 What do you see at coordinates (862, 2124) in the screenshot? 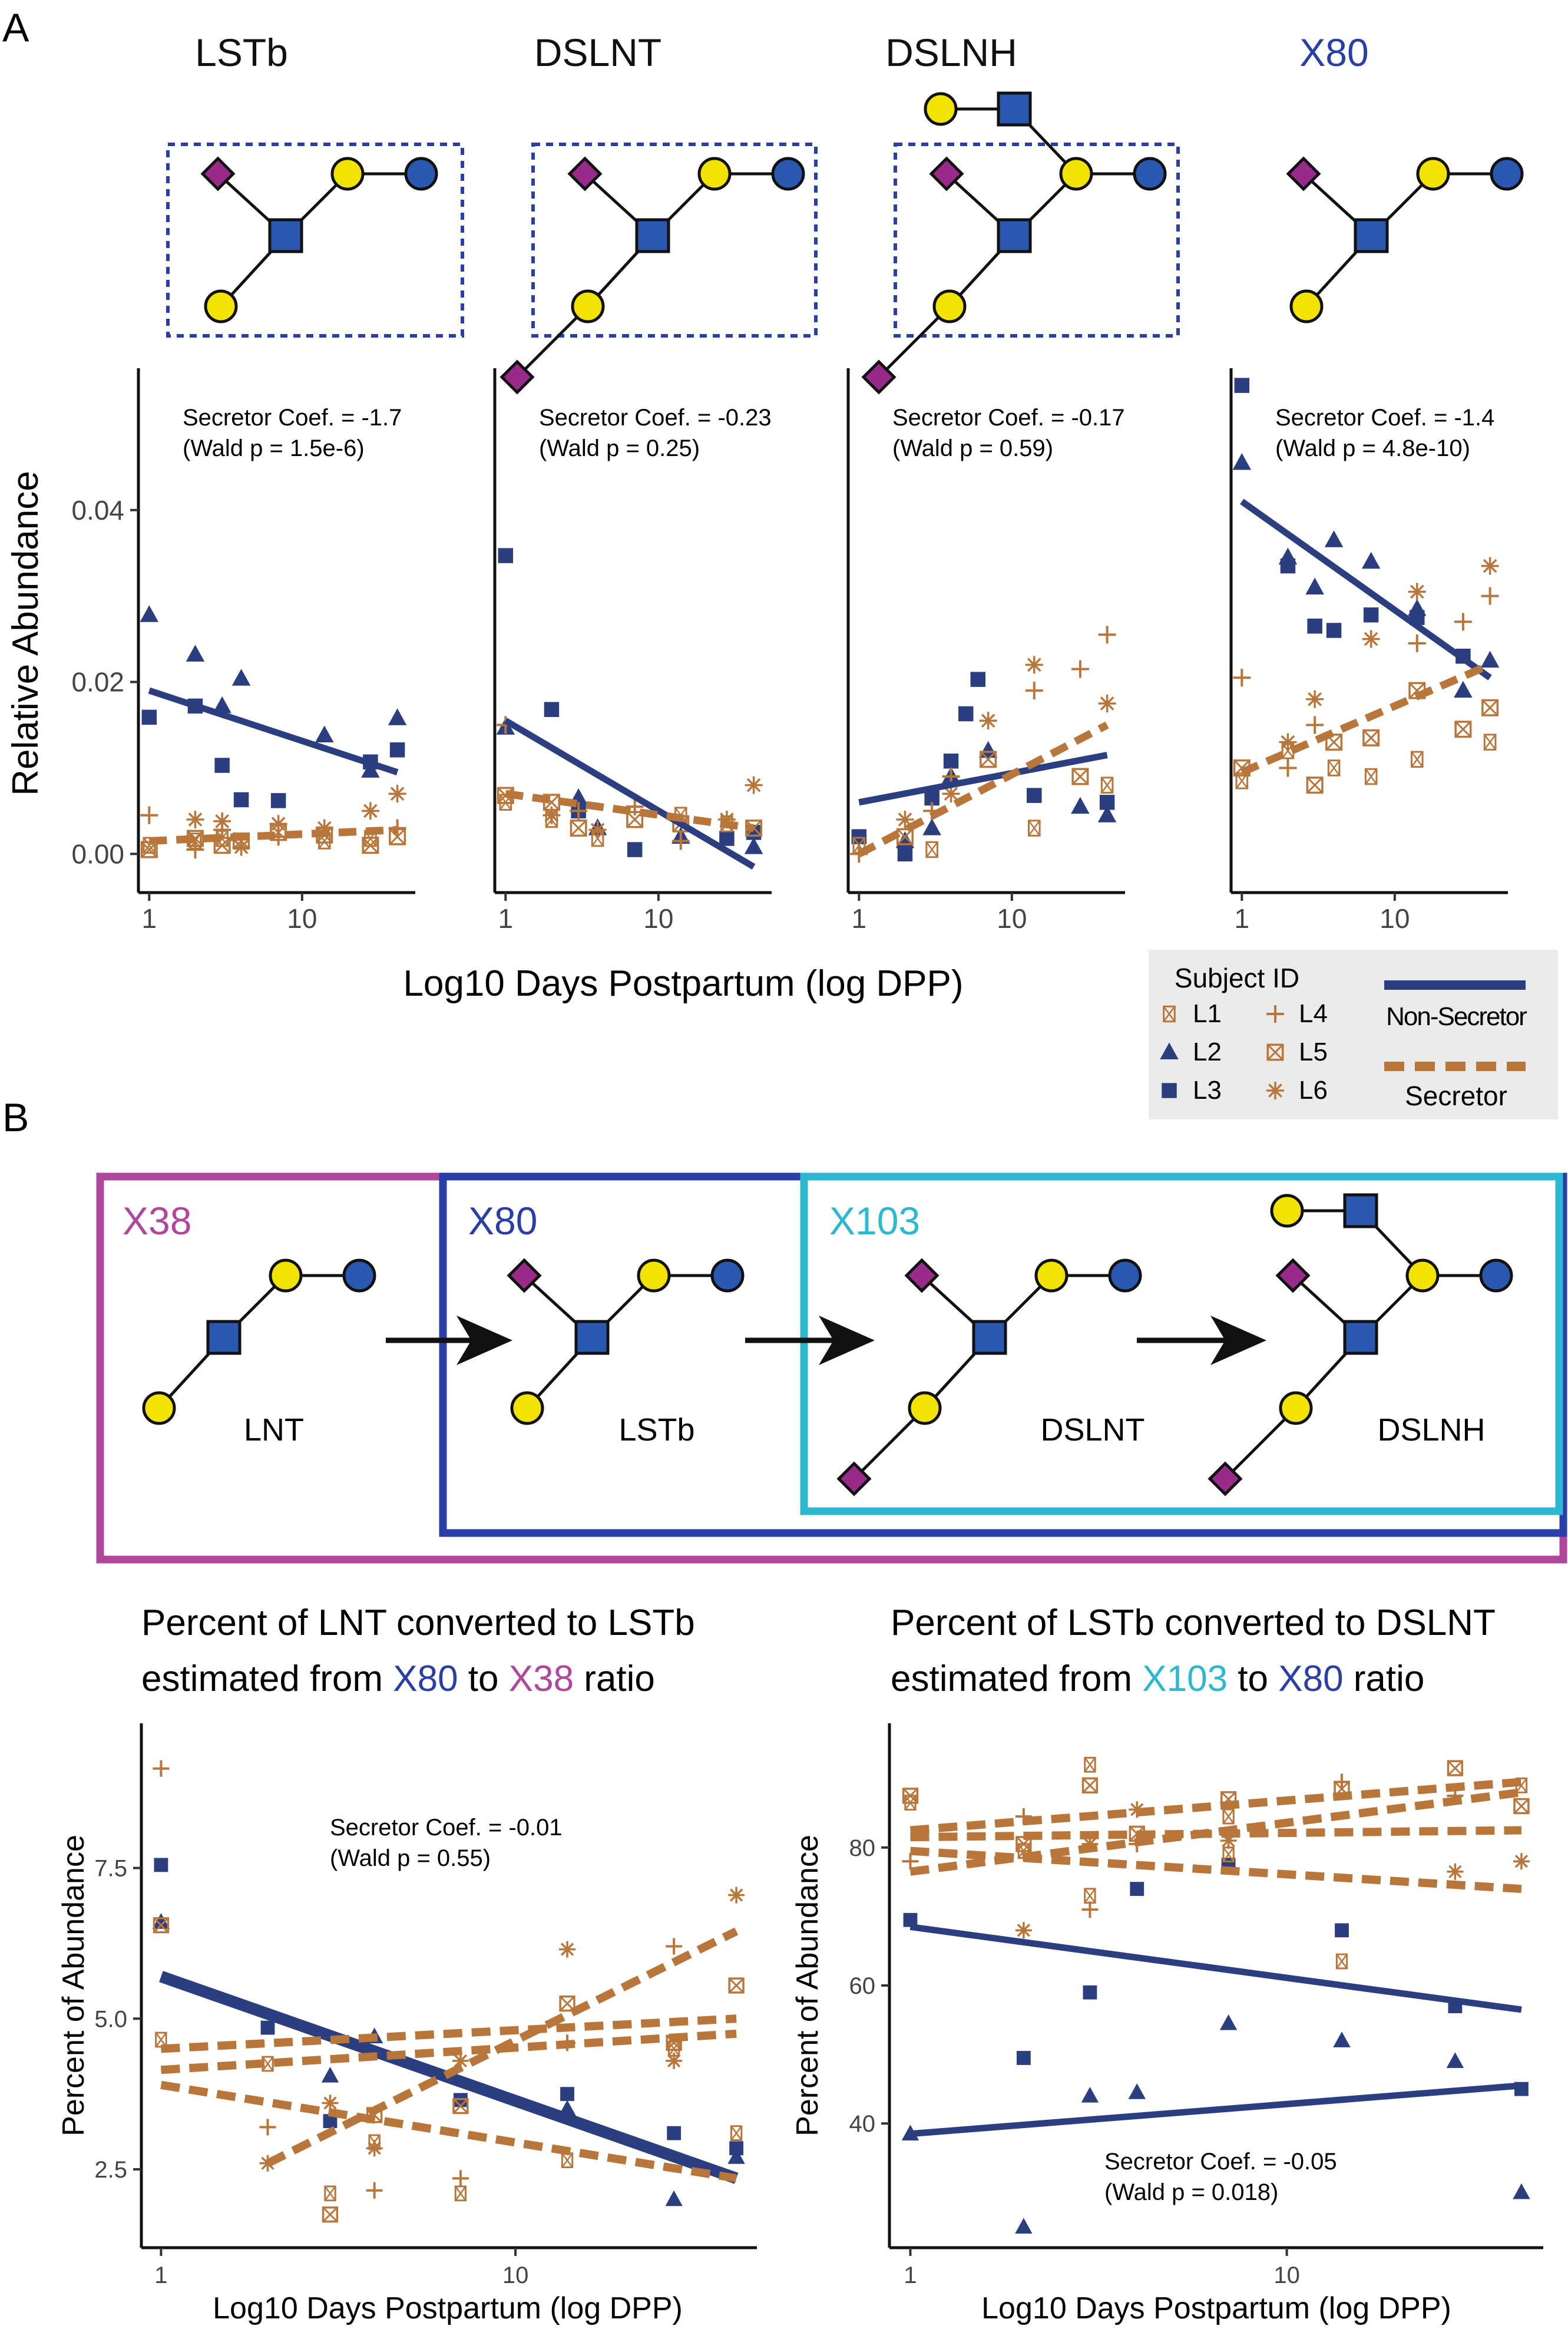
I see `y-tick-label: 40` at bounding box center [862, 2124].